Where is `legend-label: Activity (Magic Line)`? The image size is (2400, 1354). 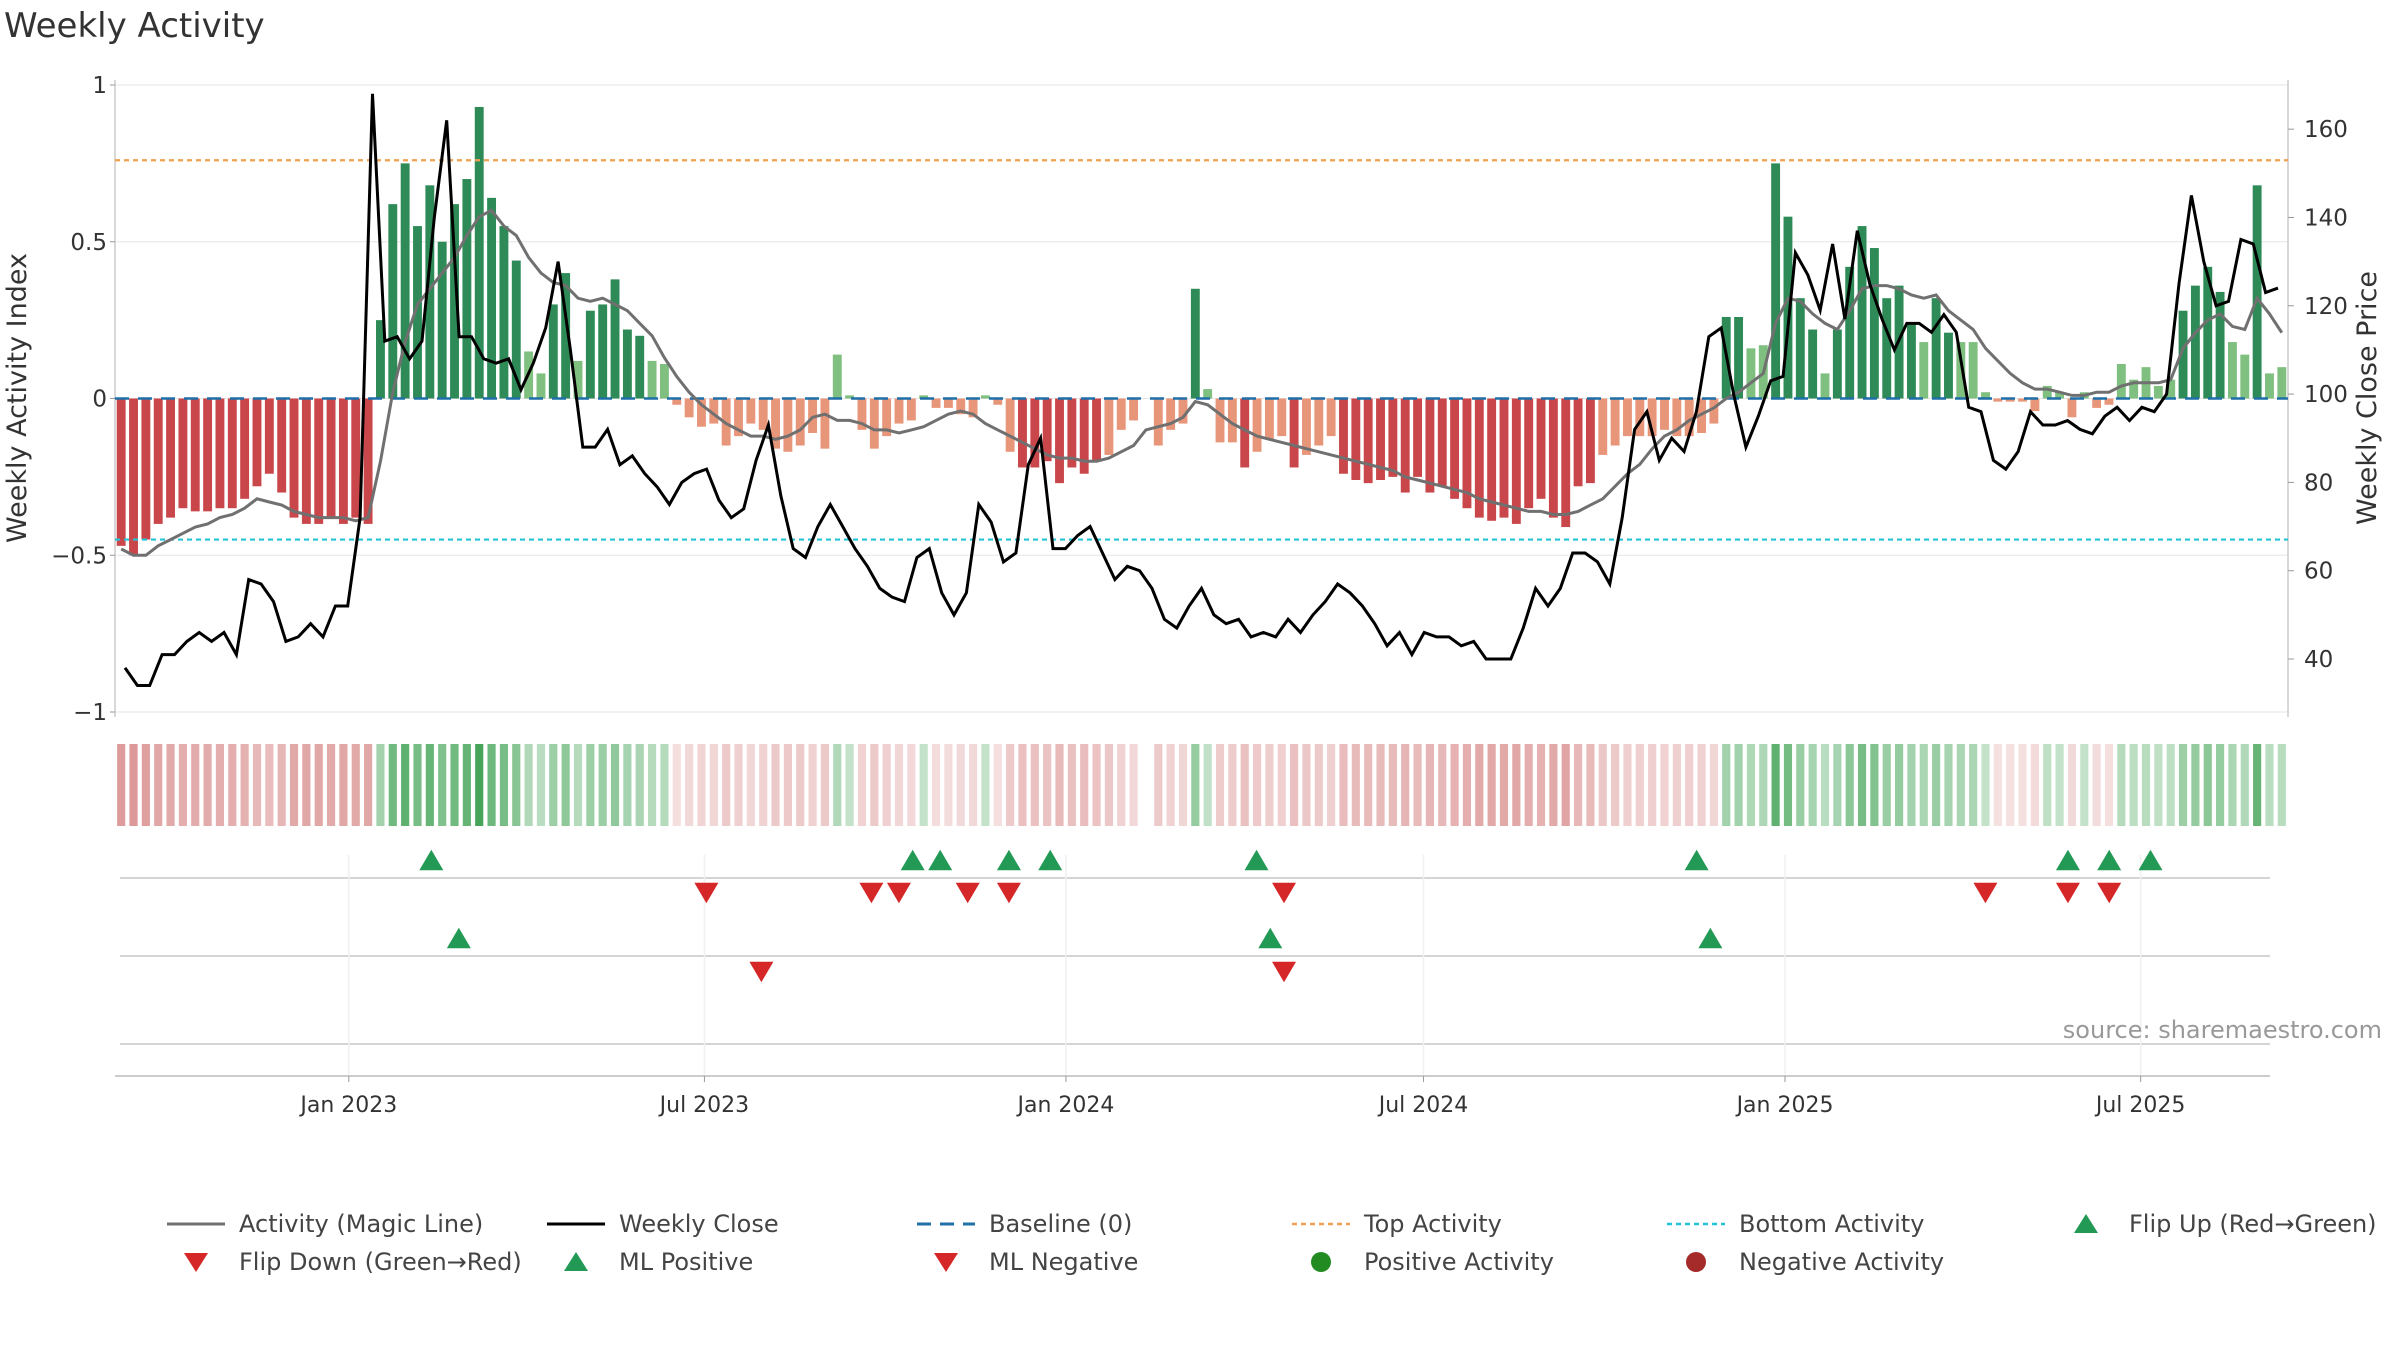 legend-label: Activity (Magic Line) is located at coordinates (361, 1224).